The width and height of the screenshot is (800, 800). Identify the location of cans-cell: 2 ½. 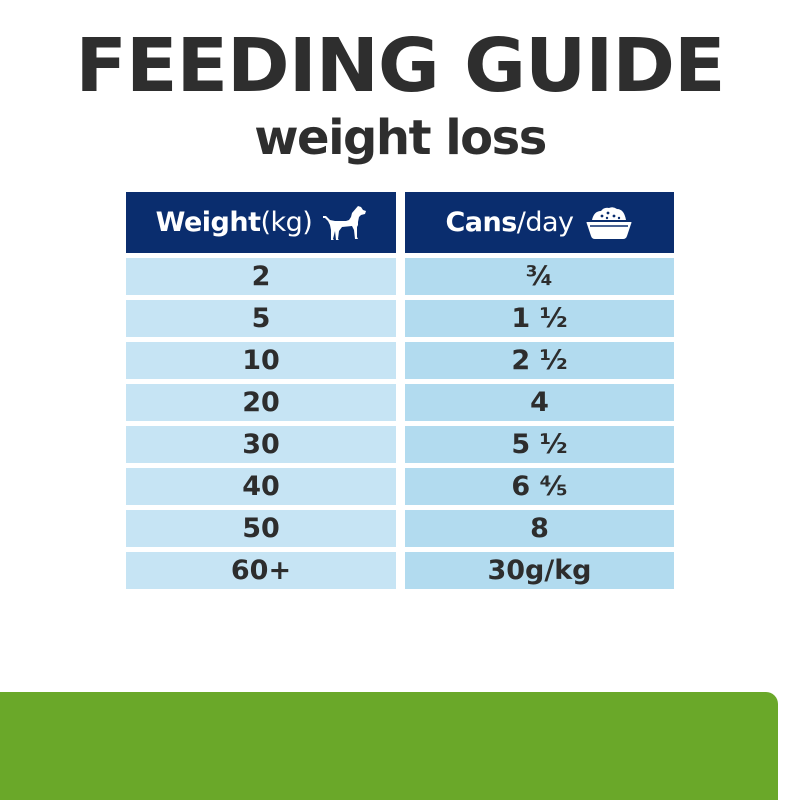
(539, 360).